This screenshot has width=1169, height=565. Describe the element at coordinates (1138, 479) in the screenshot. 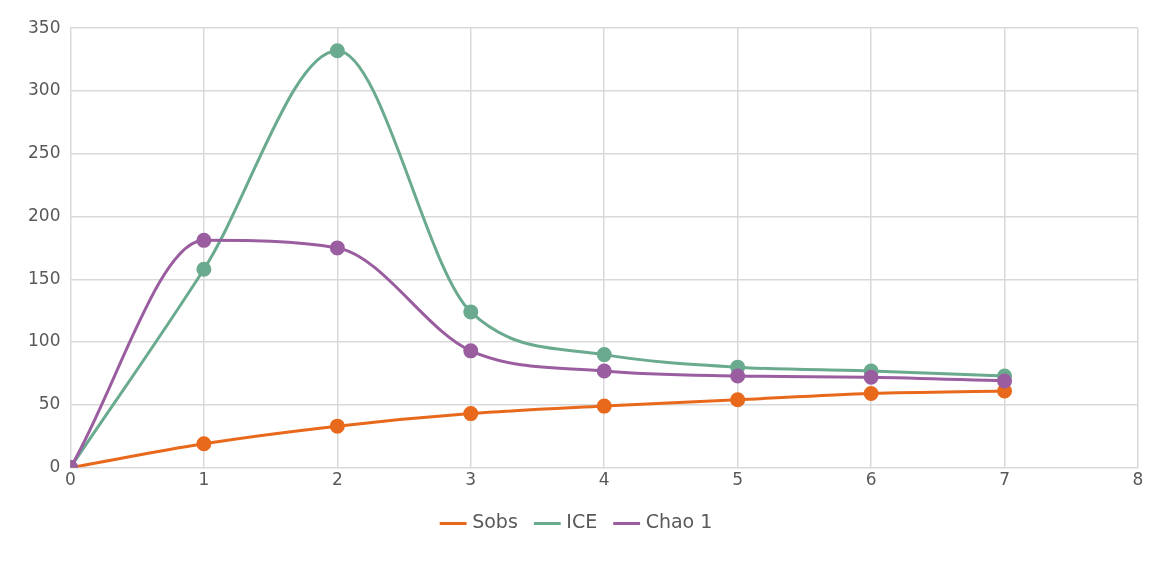

I see `x-tick-label: 8` at that location.